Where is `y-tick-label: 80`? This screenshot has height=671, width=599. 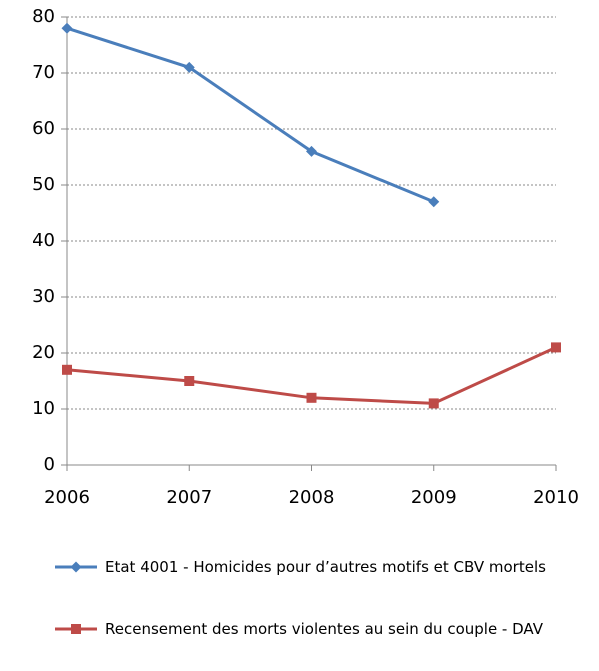
y-tick-label: 80 is located at coordinates (43, 16).